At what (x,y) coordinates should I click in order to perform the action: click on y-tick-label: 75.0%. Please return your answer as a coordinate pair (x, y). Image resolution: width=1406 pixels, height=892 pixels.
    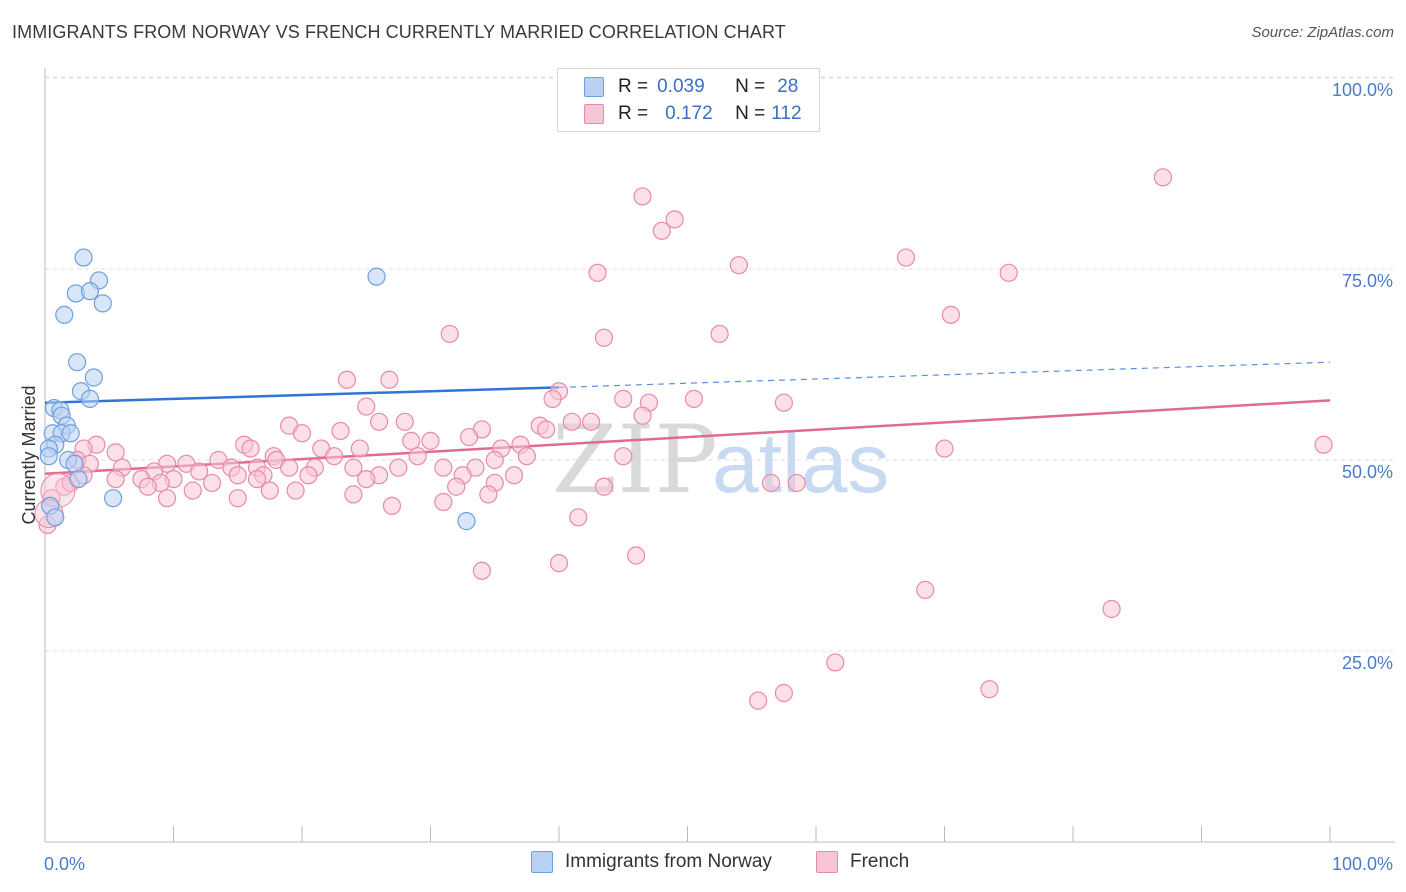
    Looking at the image, I should click on (1367, 281).